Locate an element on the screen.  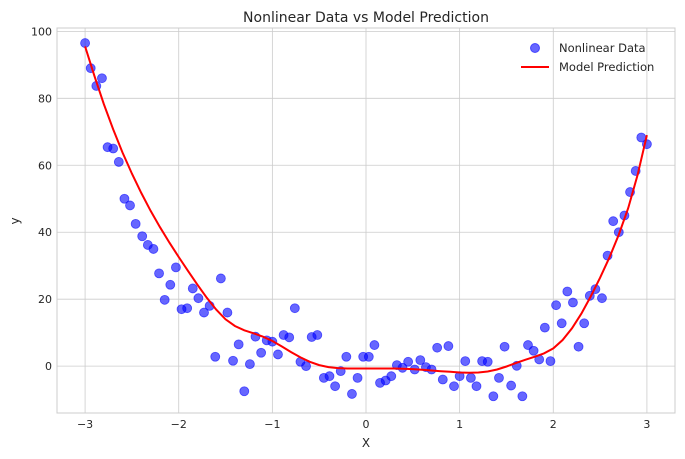
chart-title: Nonlinear Data vs Model Prediction is located at coordinates (366, 18).